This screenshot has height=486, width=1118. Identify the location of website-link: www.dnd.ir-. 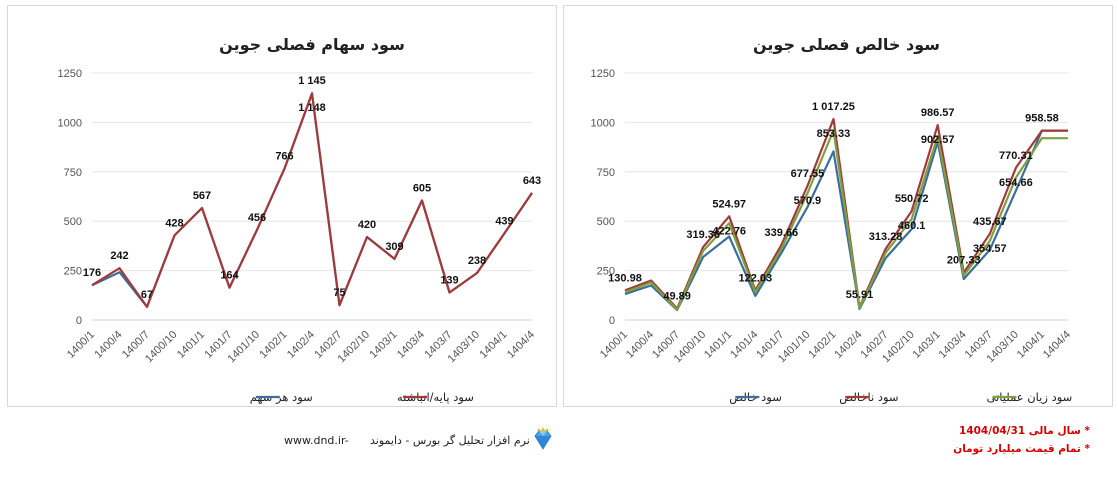
(316, 440).